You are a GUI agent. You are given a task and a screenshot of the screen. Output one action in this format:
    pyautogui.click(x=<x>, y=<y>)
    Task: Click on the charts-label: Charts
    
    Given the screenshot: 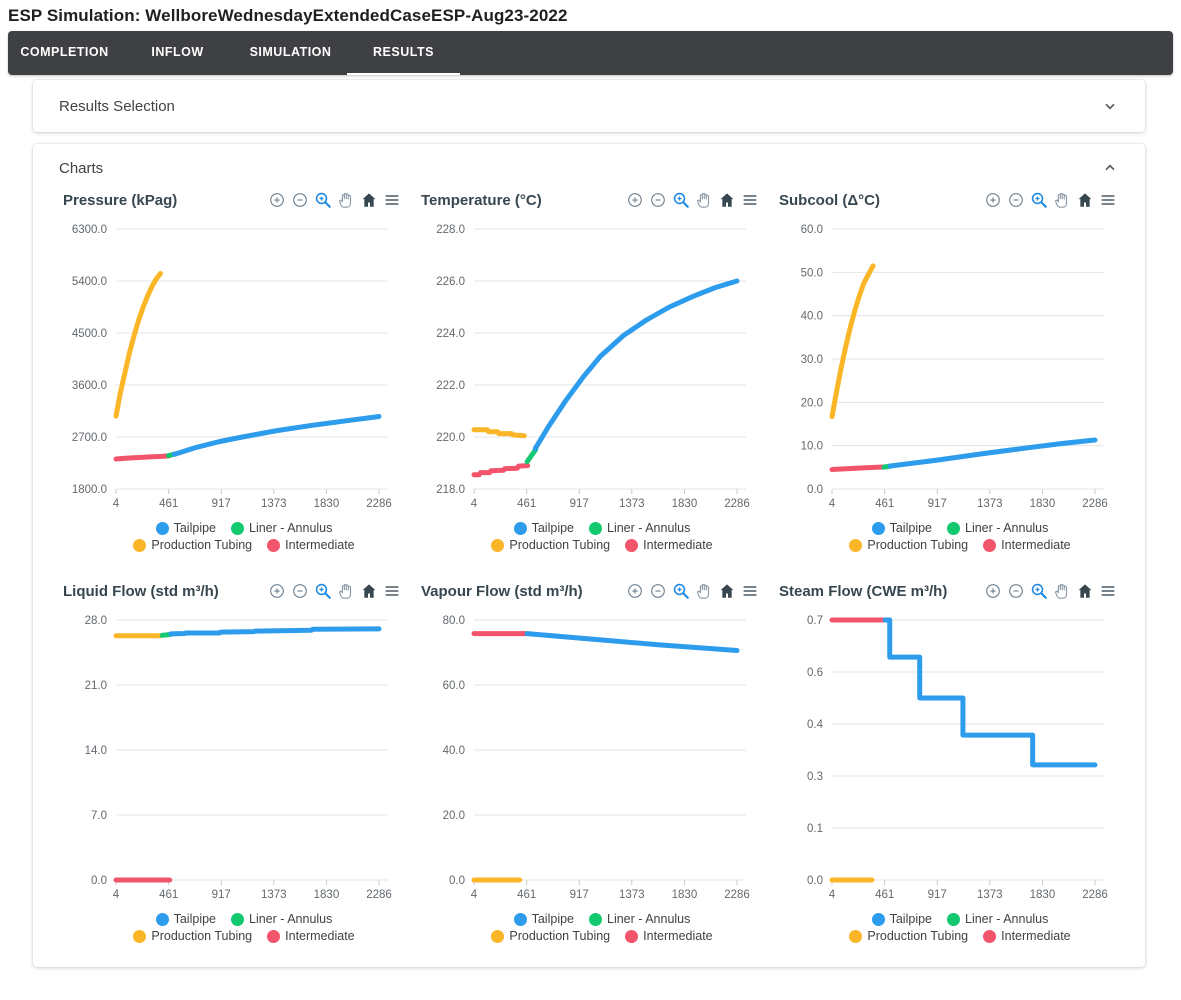 What is the action you would take?
    pyautogui.click(x=81, y=168)
    